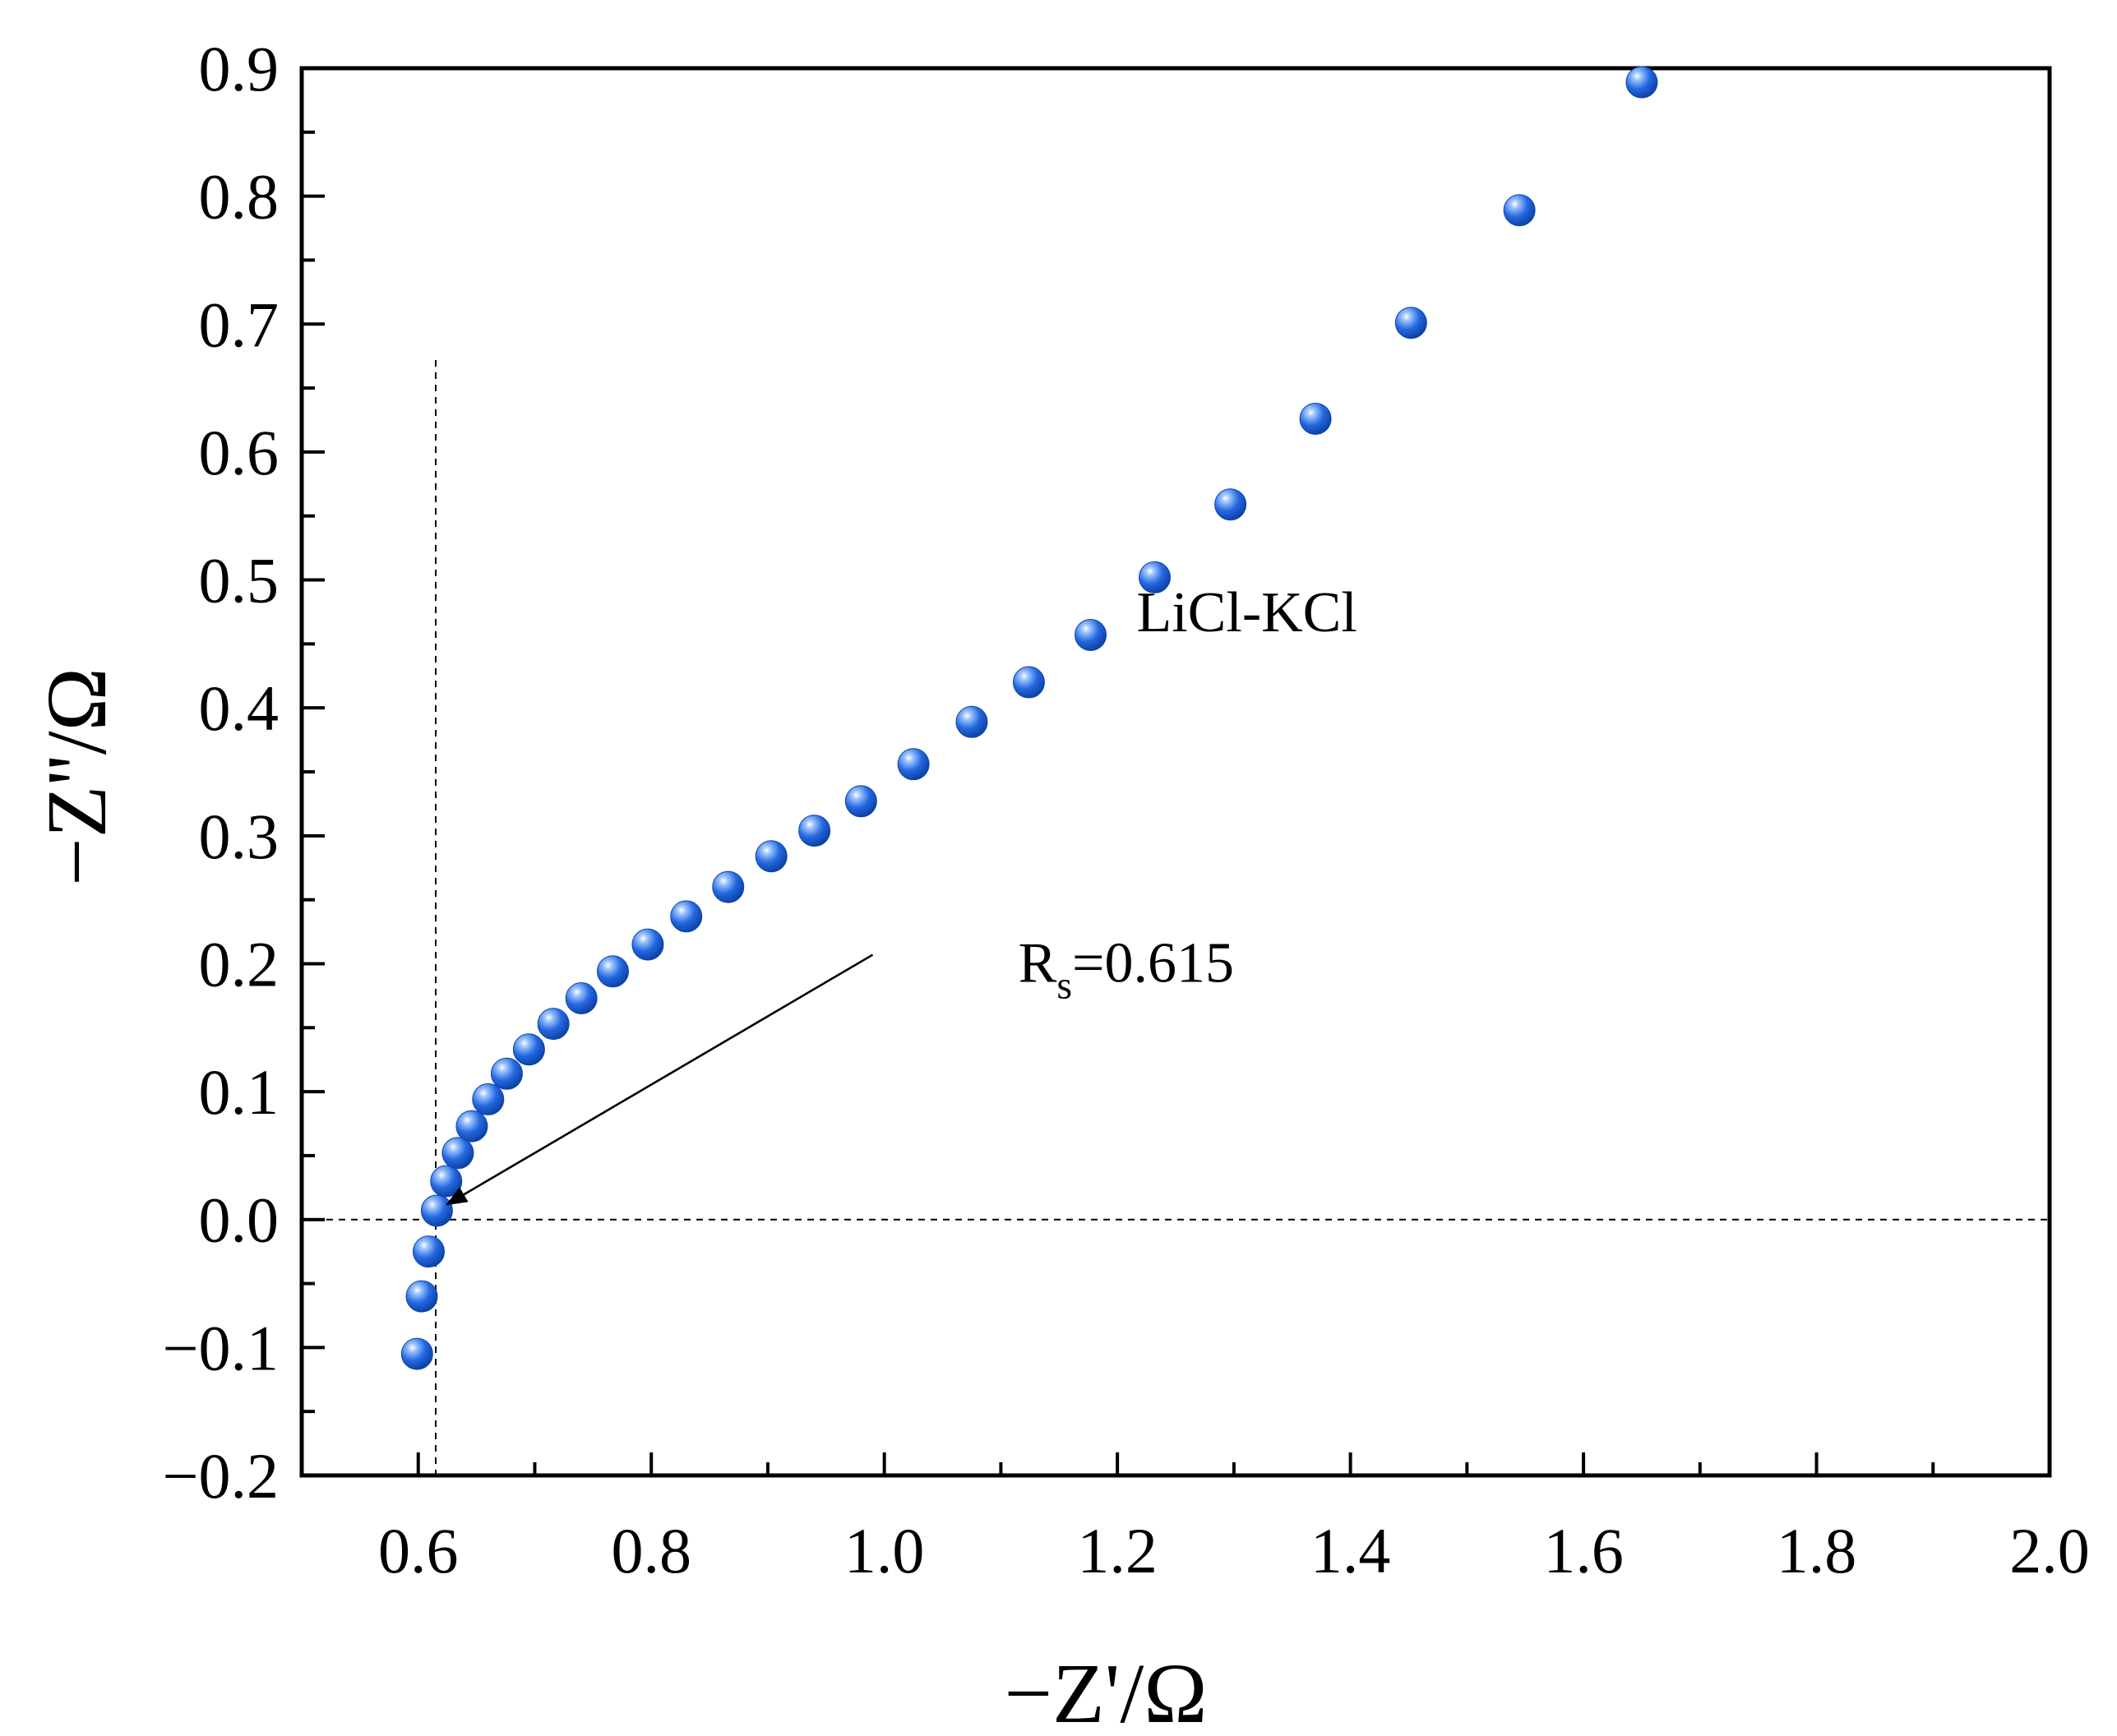 Image resolution: width=2117 pixels, height=1736 pixels. Describe the element at coordinates (244, 772) in the screenshot. I see `y-axis-ticks: −0.2 −0.1 0.0 0.1 0.2 0.3 0.4 0.5 0.6 0.7 0.8 0.9` at that location.